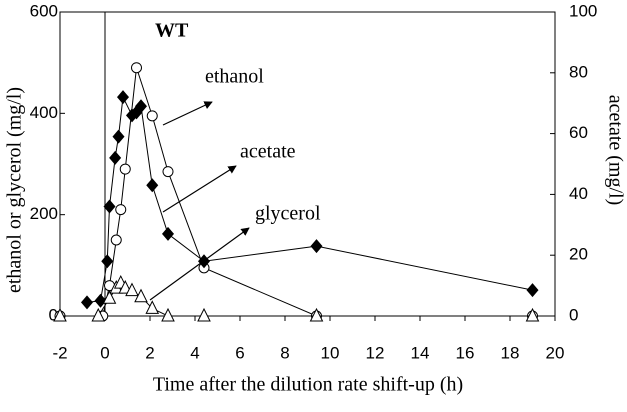 This screenshot has width=627, height=412. What do you see at coordinates (284, 352) in the screenshot?
I see `x-tick-label: 8` at bounding box center [284, 352].